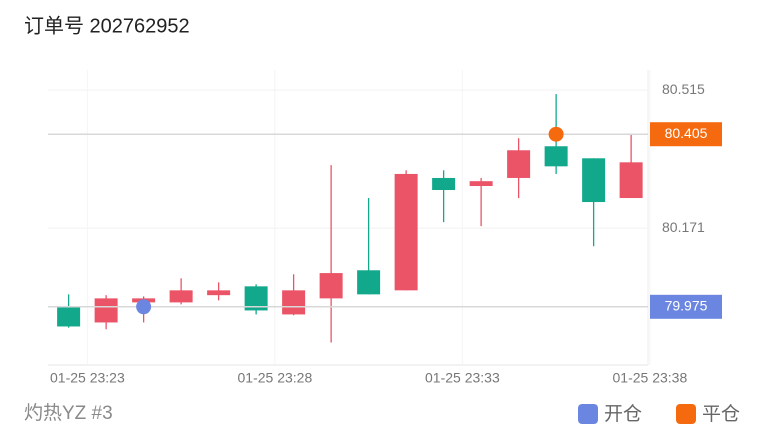  I want to click on price-badge-label: 80.405, so click(686, 133).